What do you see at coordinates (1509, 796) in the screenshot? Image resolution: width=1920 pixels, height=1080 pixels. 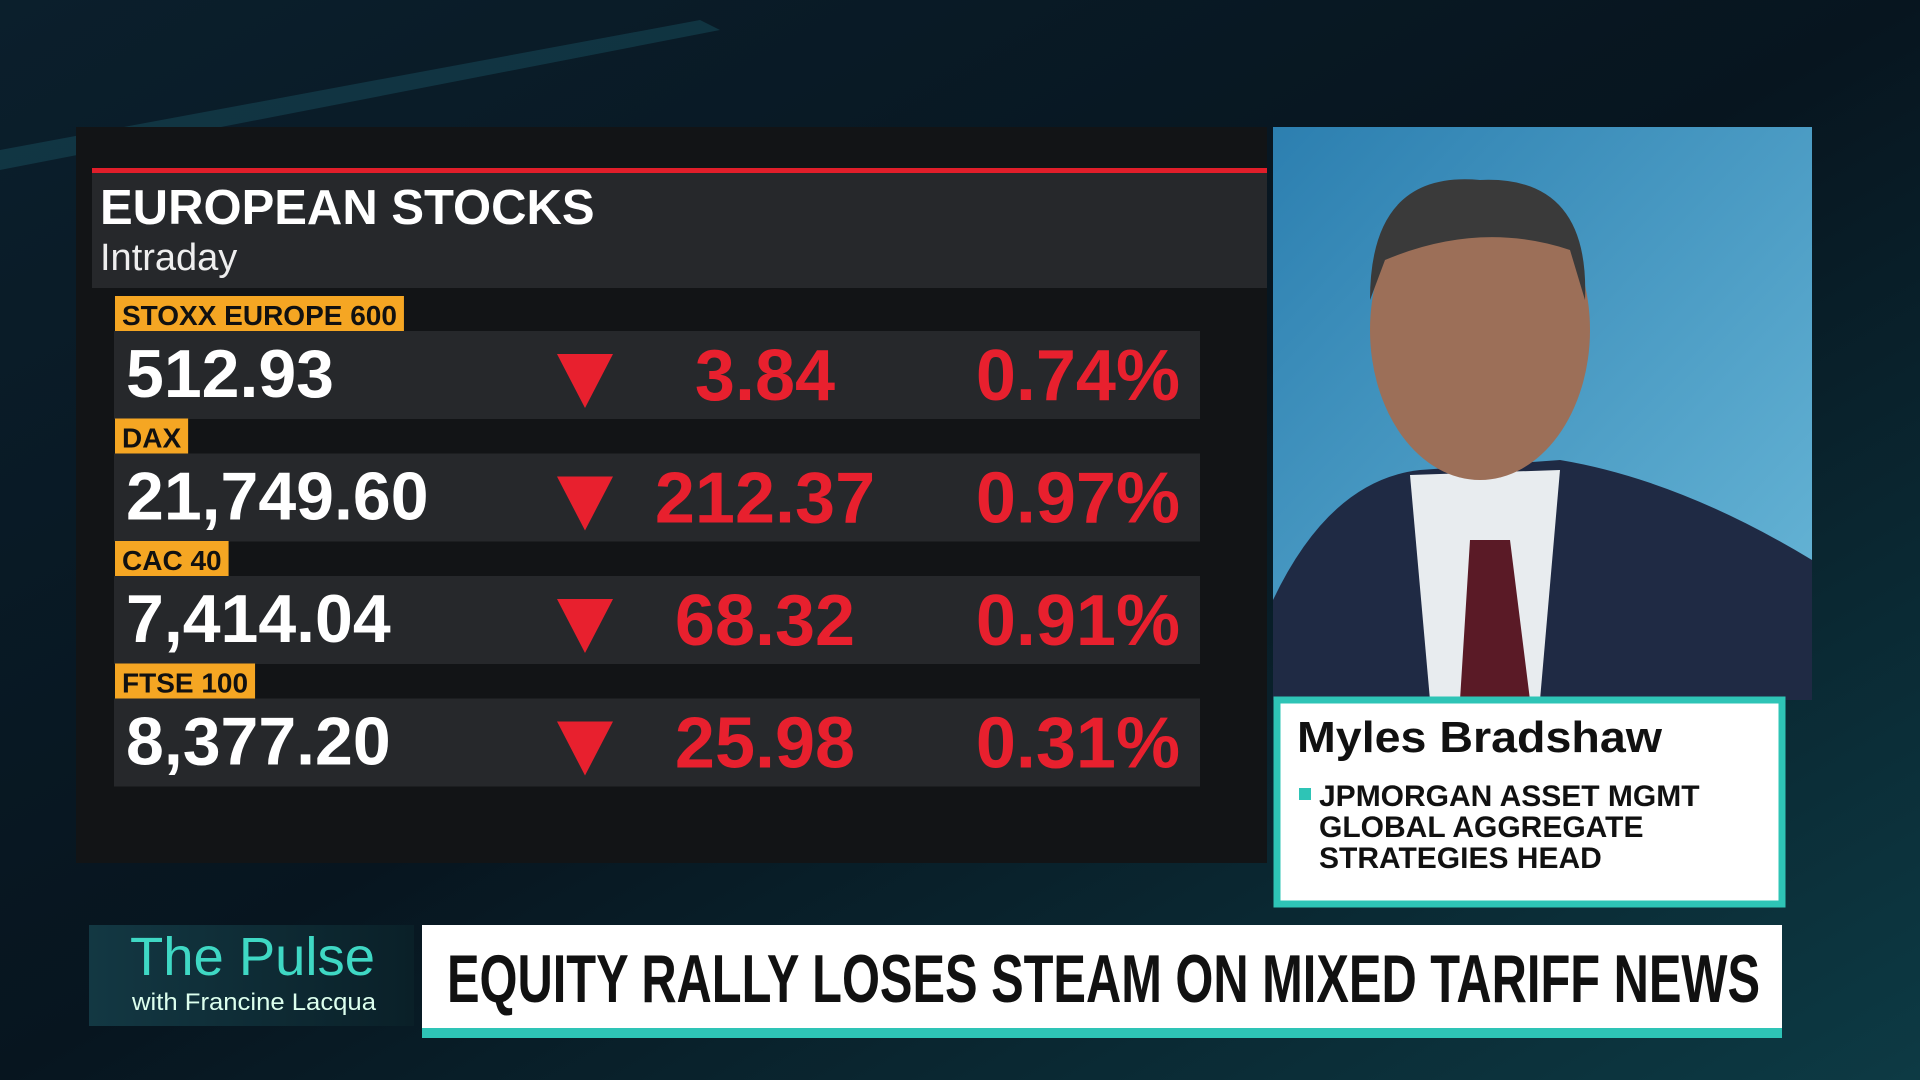 I see `guest-title-line: JPMORGAN ASSET MGMT` at bounding box center [1509, 796].